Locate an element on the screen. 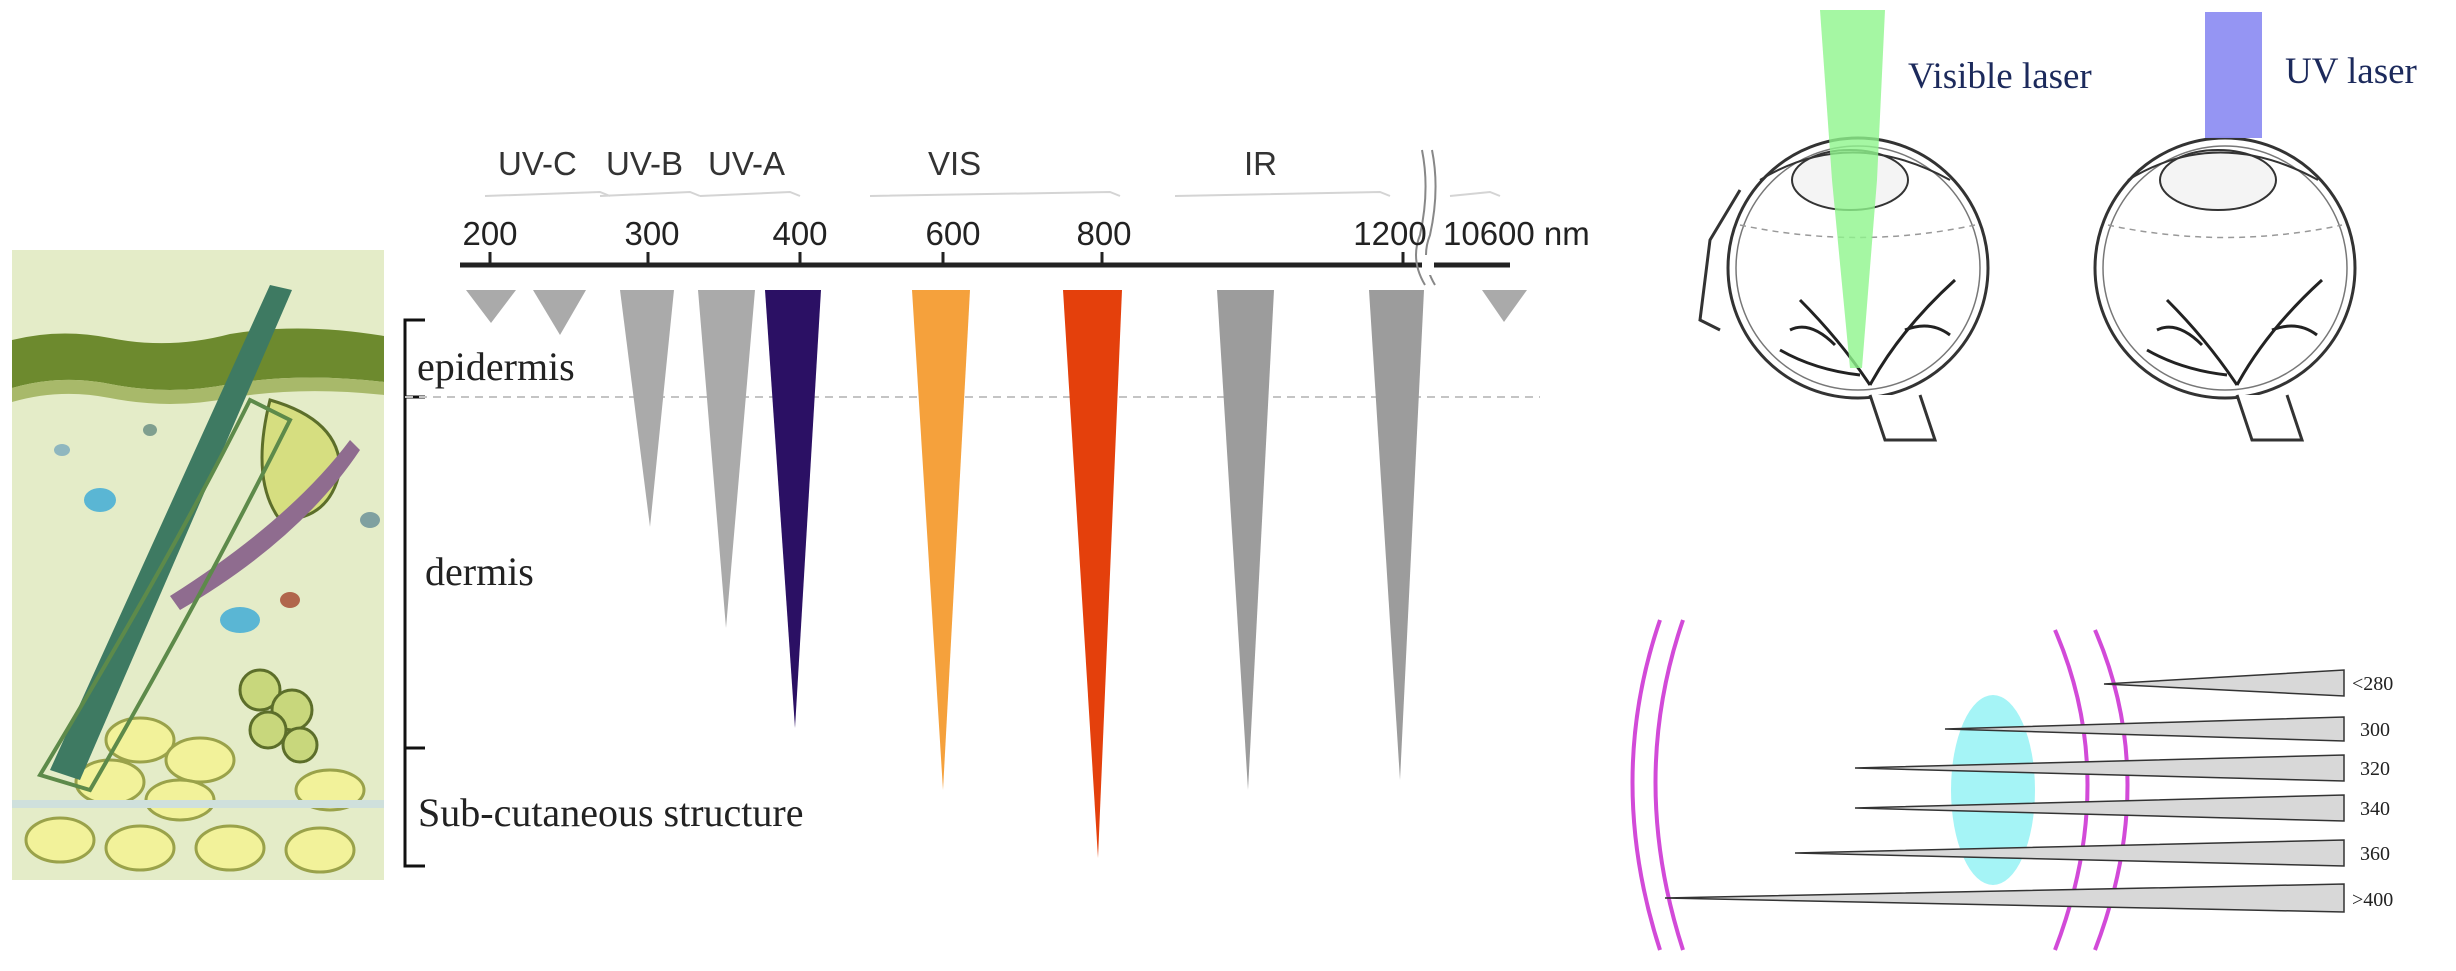  absorption-labels: <280 300 320 340 360 >400 is located at coordinates (2372, 792).